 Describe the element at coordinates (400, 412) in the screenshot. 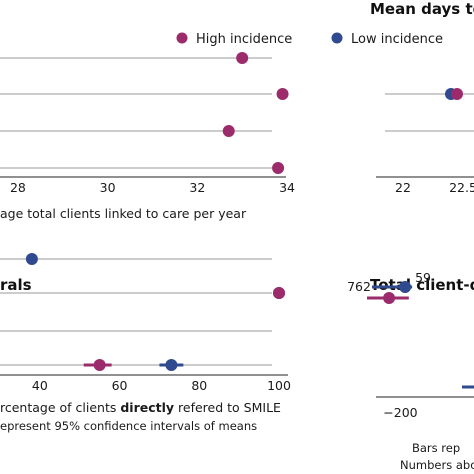

I see `total-client-days-tick-label: −200` at that location.